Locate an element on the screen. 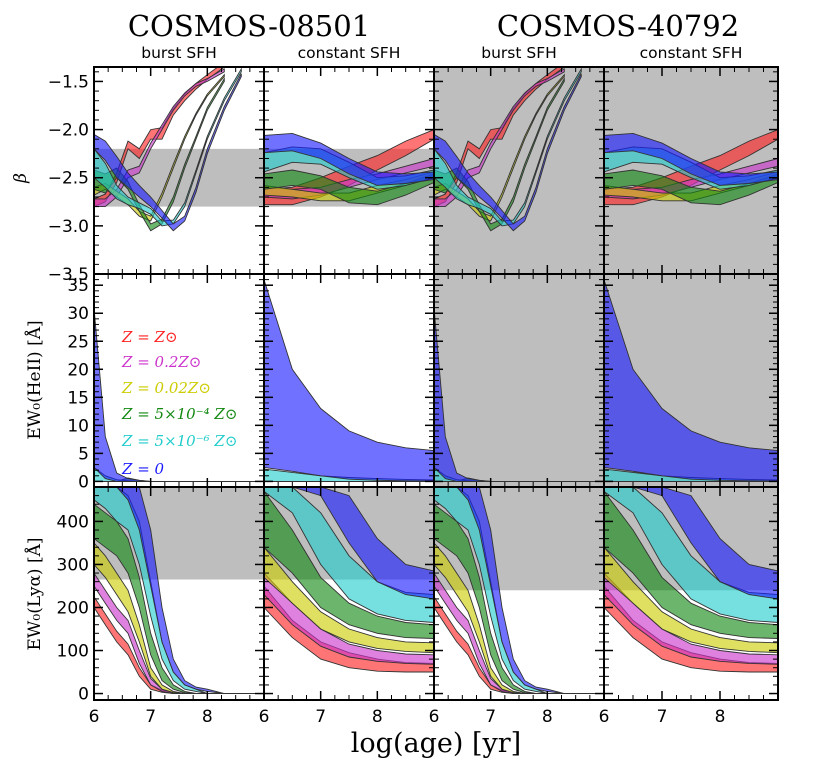  y-tick-label: −2.5 is located at coordinates (68, 179).